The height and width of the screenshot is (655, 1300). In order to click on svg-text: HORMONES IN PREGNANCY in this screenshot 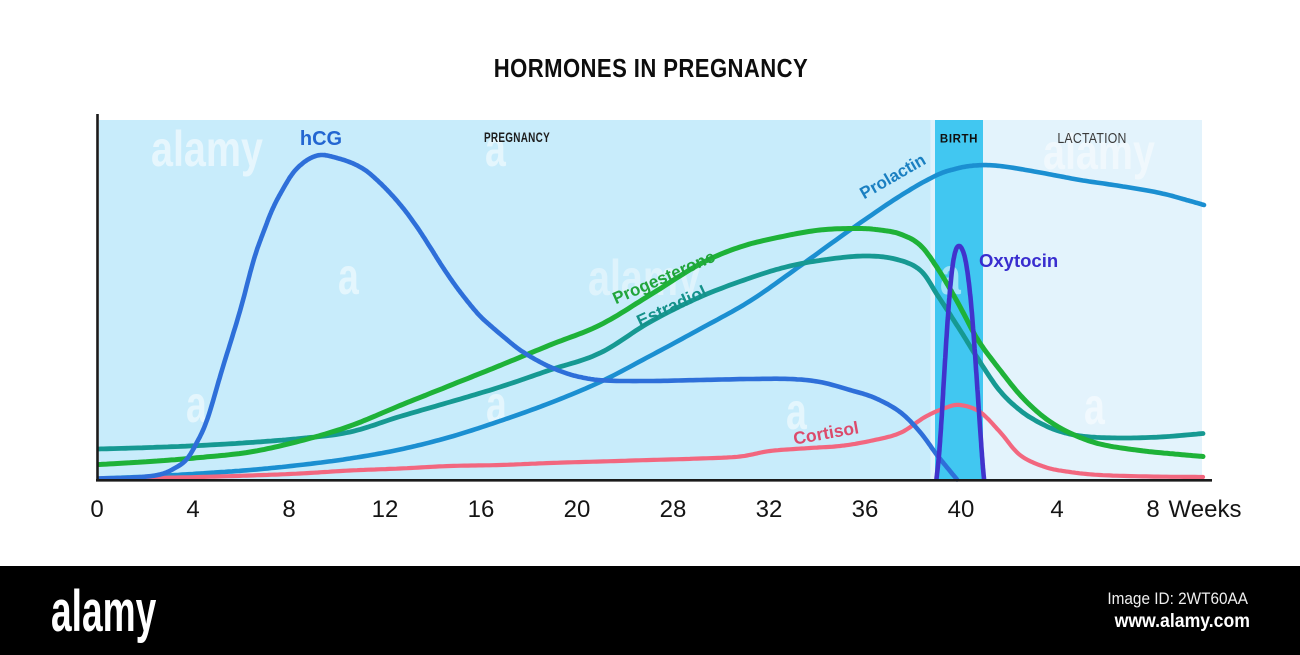, I will do `click(651, 68)`.